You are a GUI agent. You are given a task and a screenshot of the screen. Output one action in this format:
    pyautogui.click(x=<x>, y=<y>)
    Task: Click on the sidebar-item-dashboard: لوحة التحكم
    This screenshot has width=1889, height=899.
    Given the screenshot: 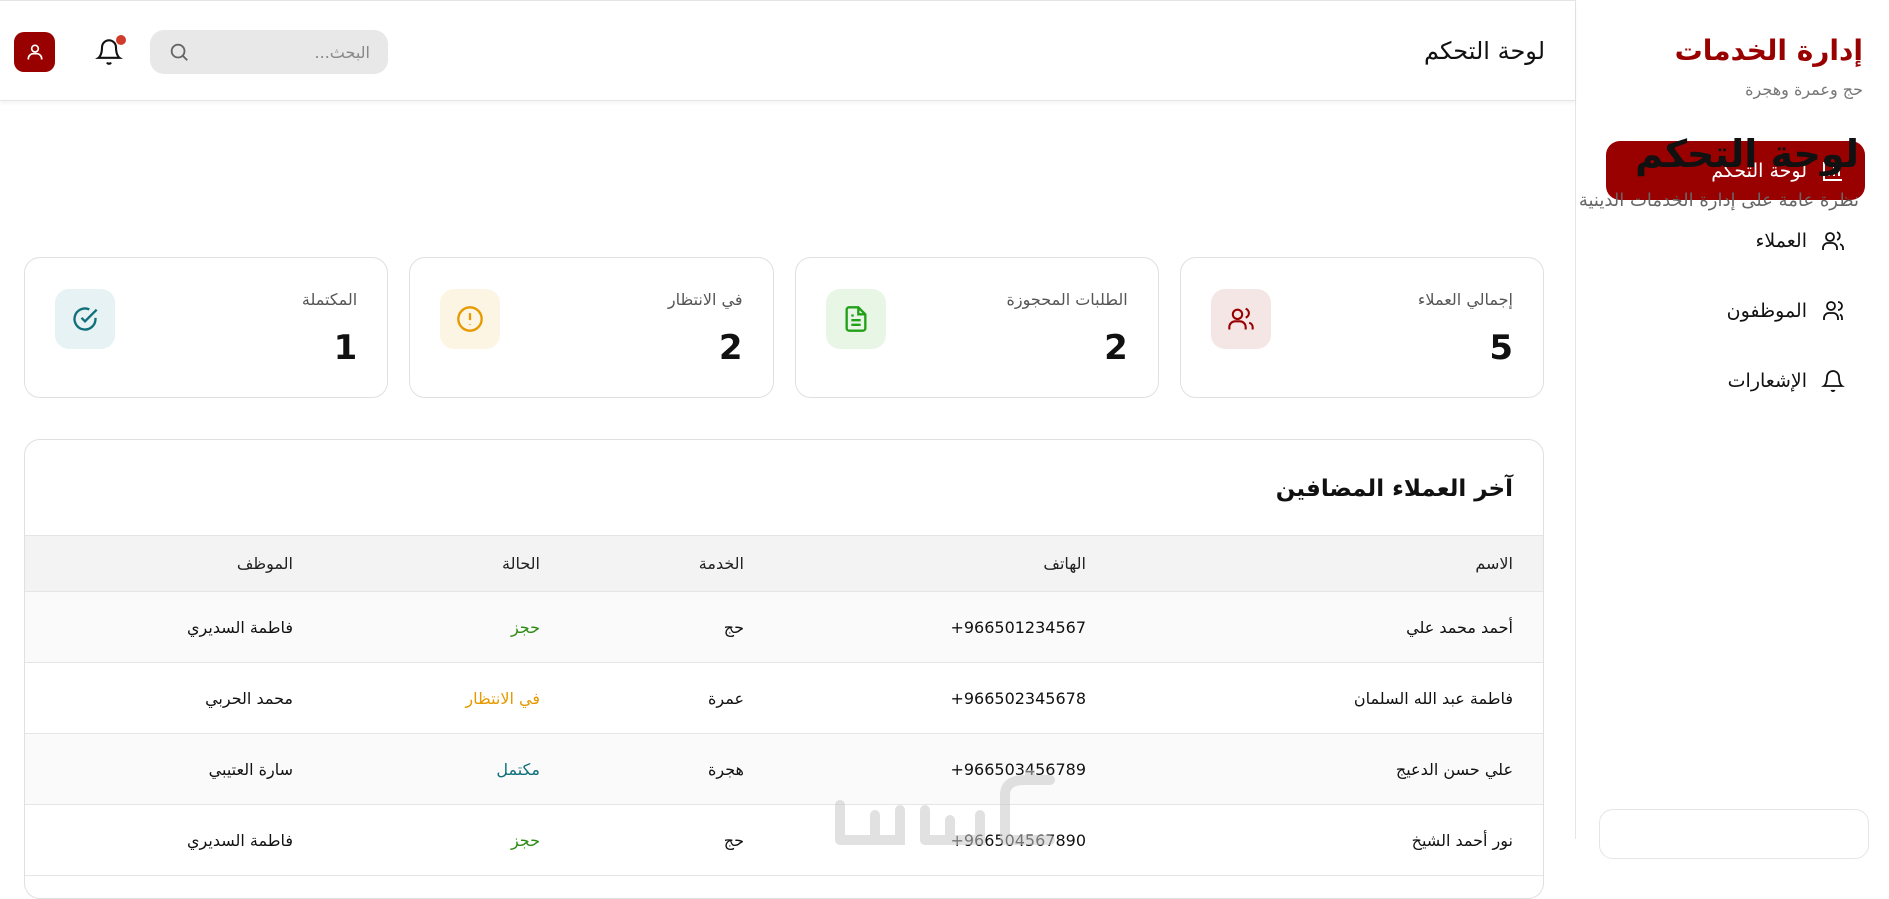 What is the action you would take?
    pyautogui.click(x=1735, y=170)
    